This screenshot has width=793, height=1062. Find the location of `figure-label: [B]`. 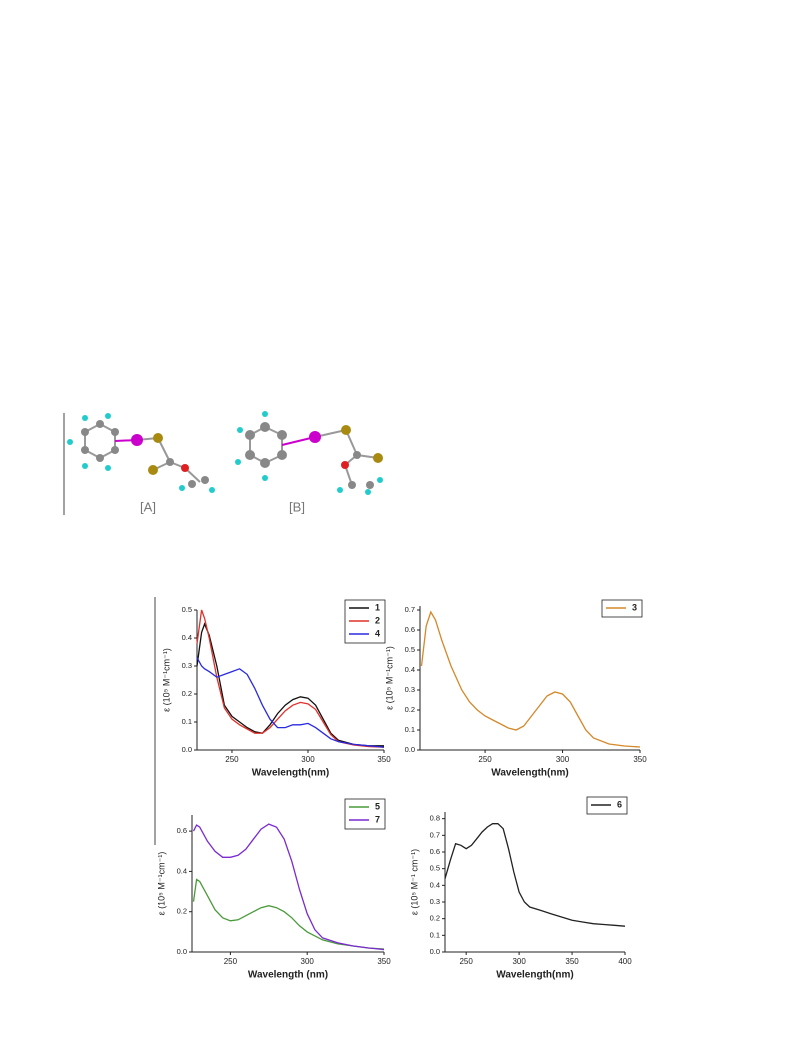

figure-label: [B] is located at coordinates (297, 506).